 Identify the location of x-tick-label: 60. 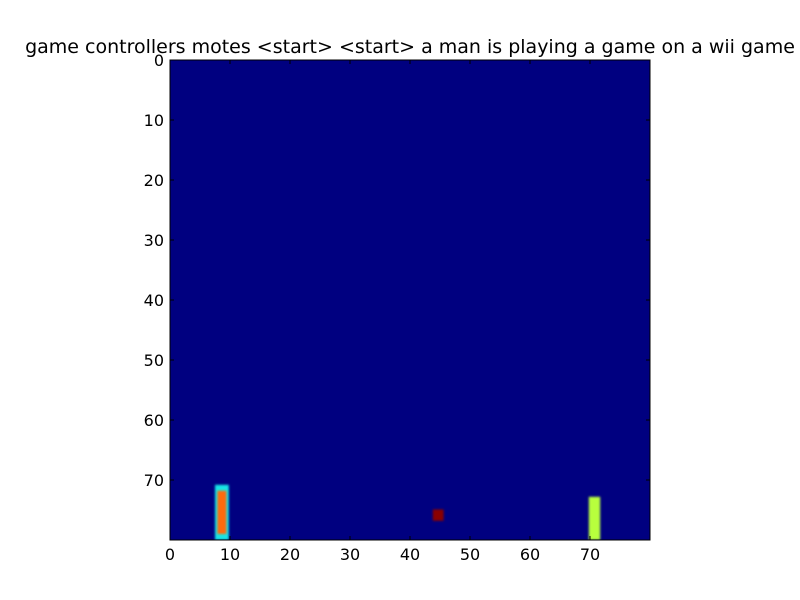
(530, 554).